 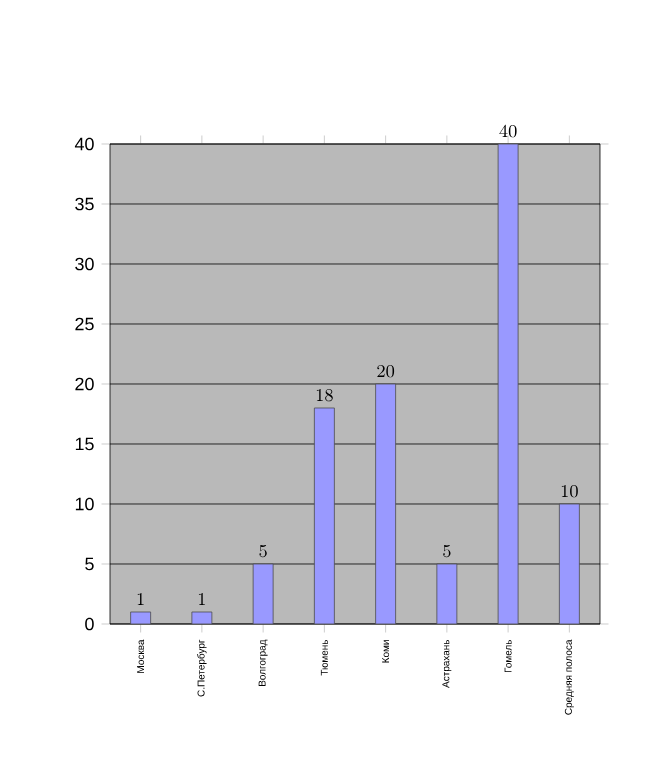 What do you see at coordinates (508, 131) in the screenshot?
I see `data-label: 40` at bounding box center [508, 131].